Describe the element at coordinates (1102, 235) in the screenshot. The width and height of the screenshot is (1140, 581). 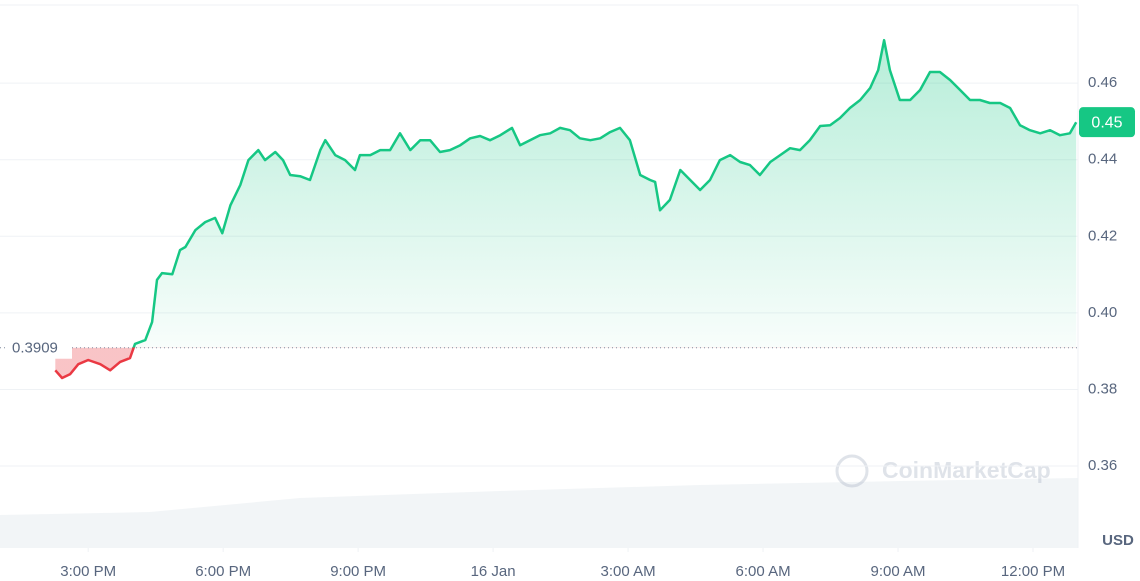
I see `y-tick-label: 0.42` at that location.